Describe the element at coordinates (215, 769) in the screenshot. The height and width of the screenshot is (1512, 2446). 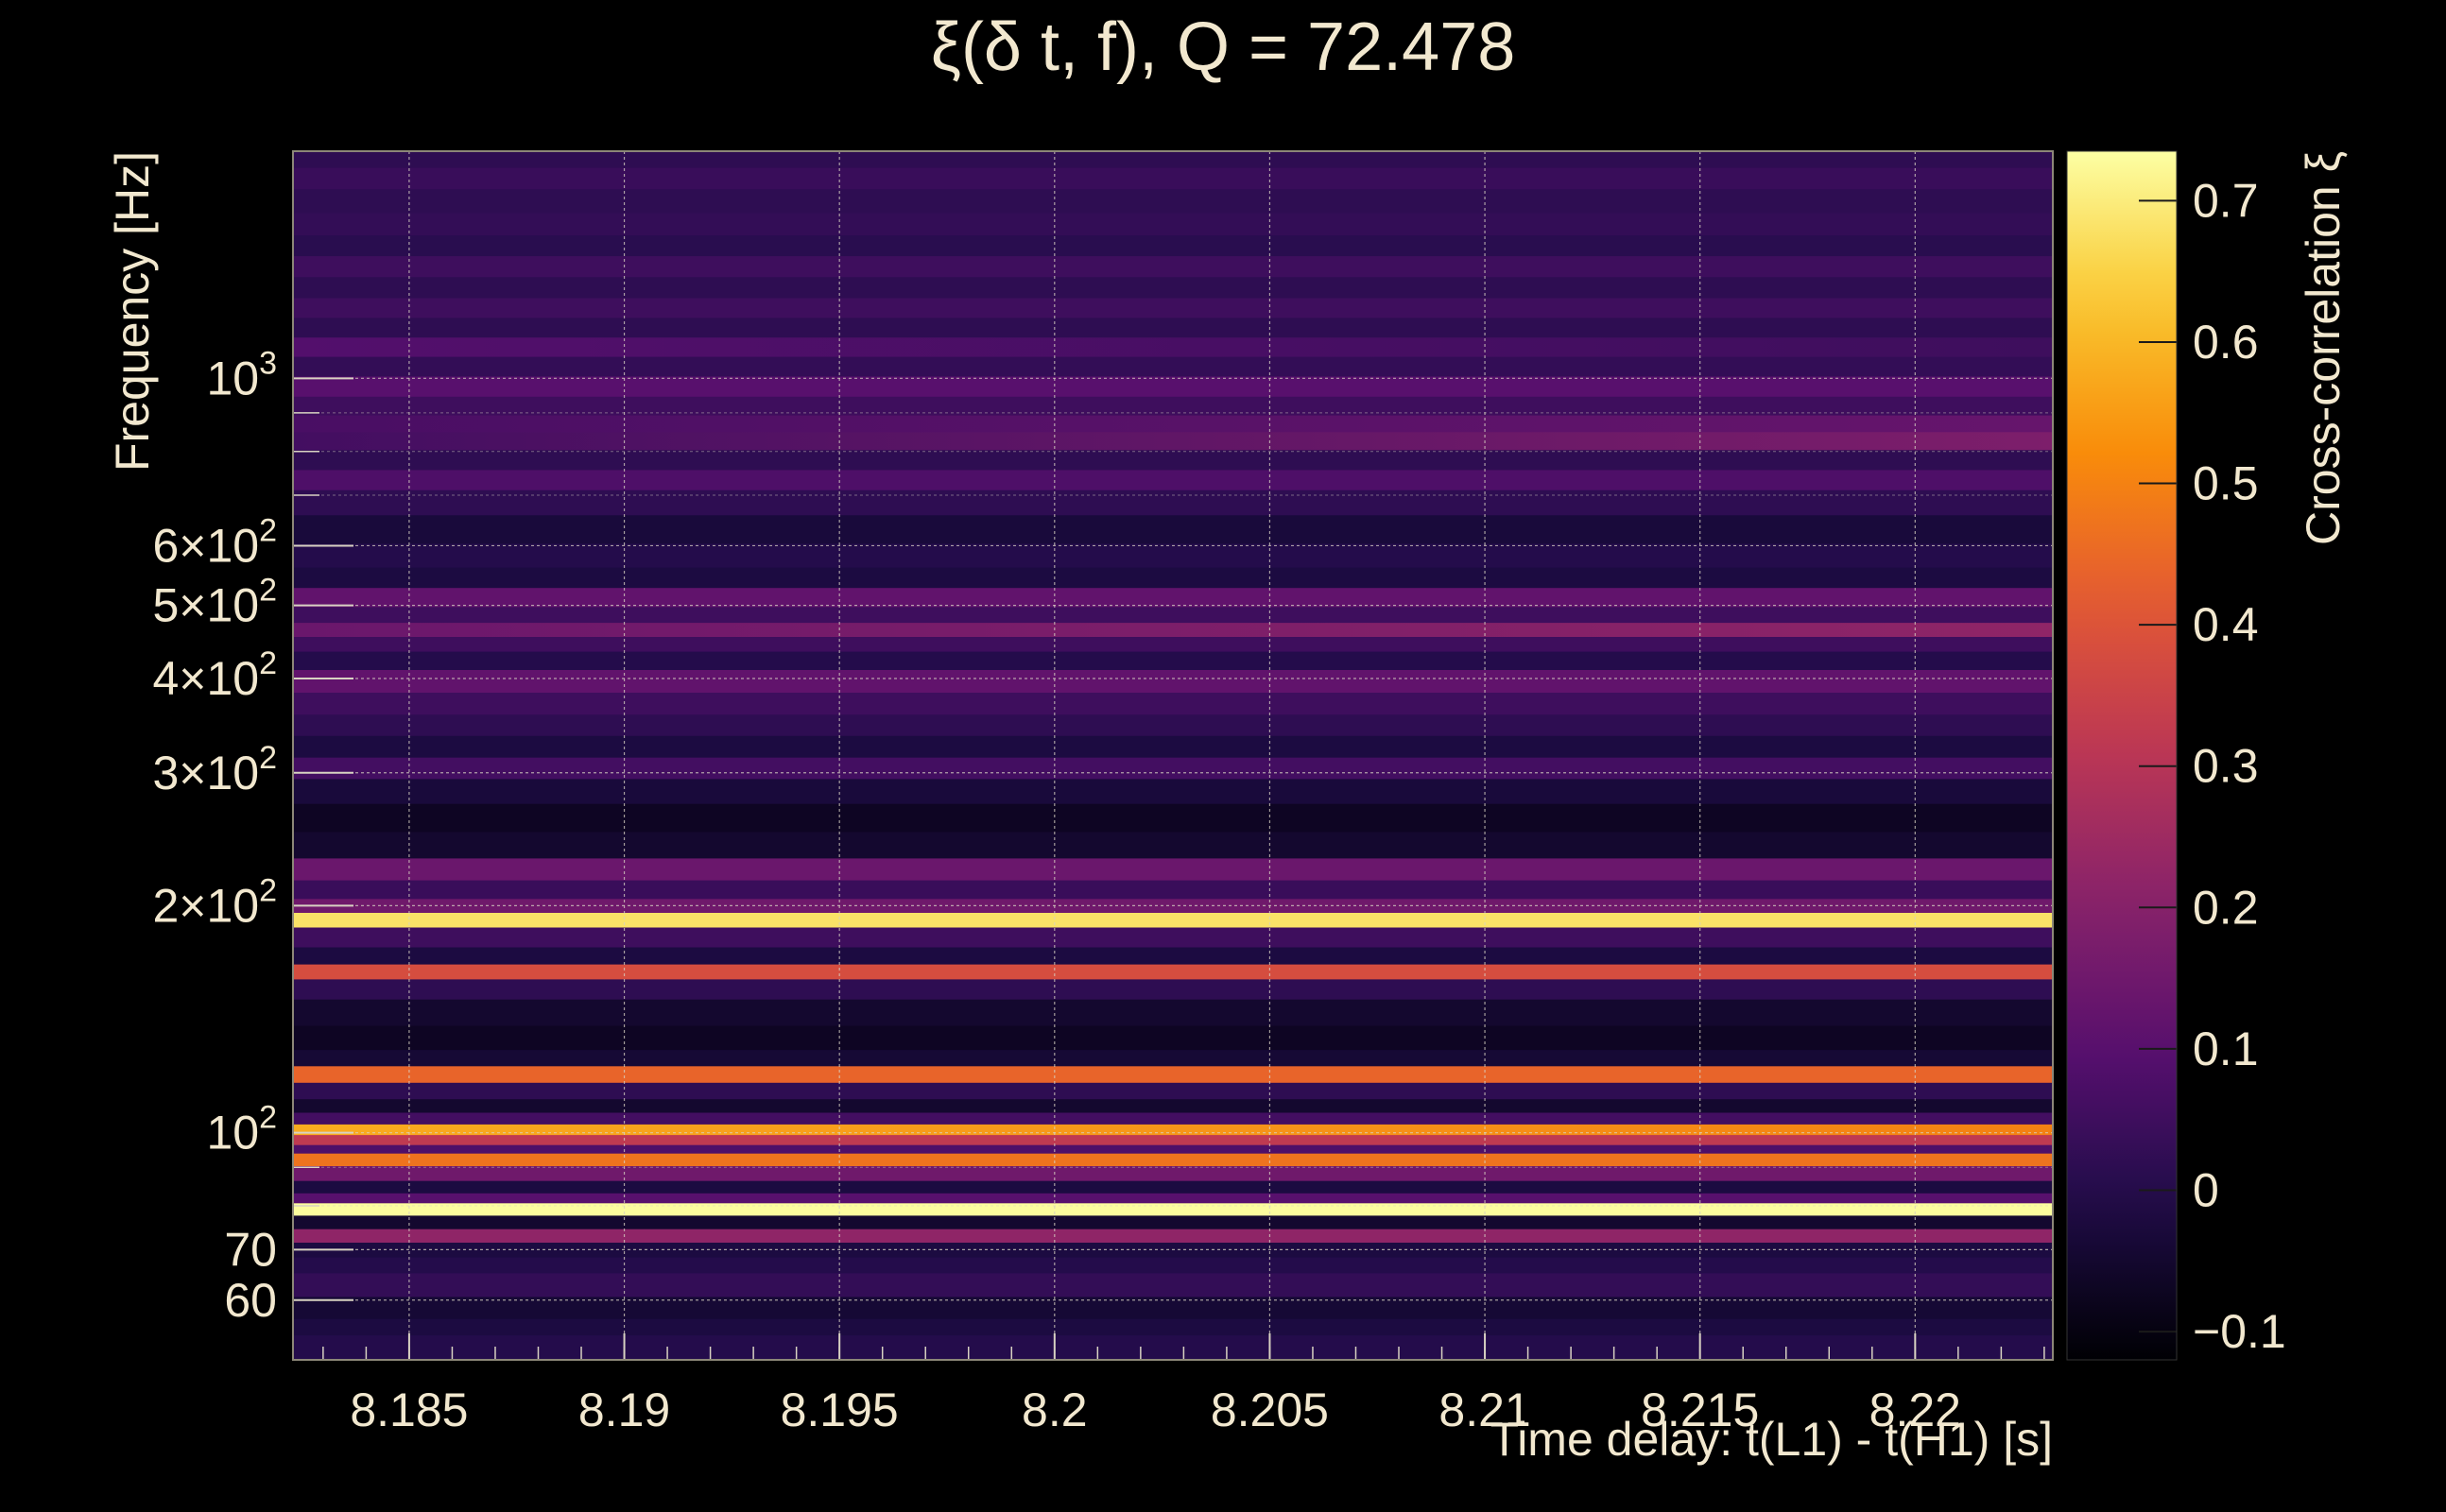
I see `y-tick-label: 3×10²` at that location.